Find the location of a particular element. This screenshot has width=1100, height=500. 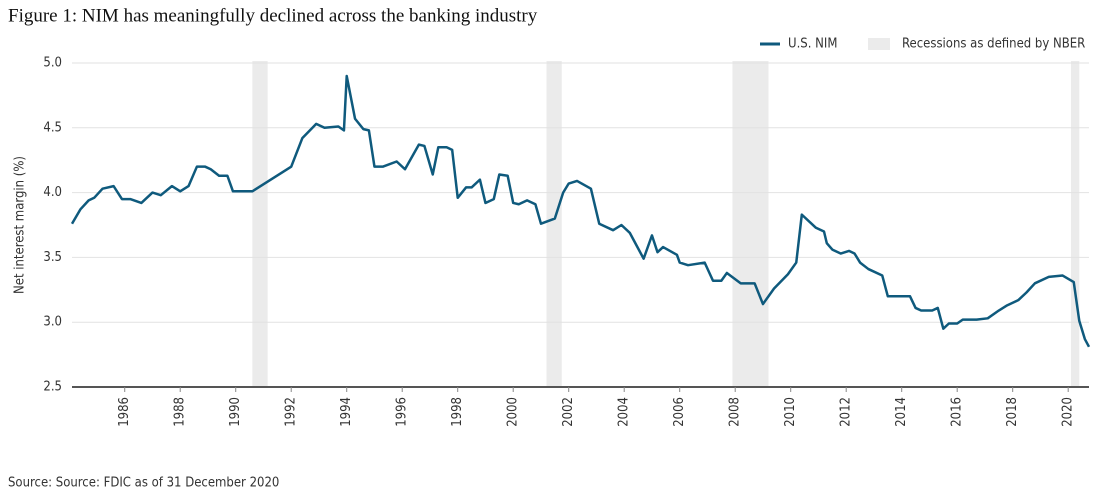

x-tick-label: 2008 is located at coordinates (735, 412).